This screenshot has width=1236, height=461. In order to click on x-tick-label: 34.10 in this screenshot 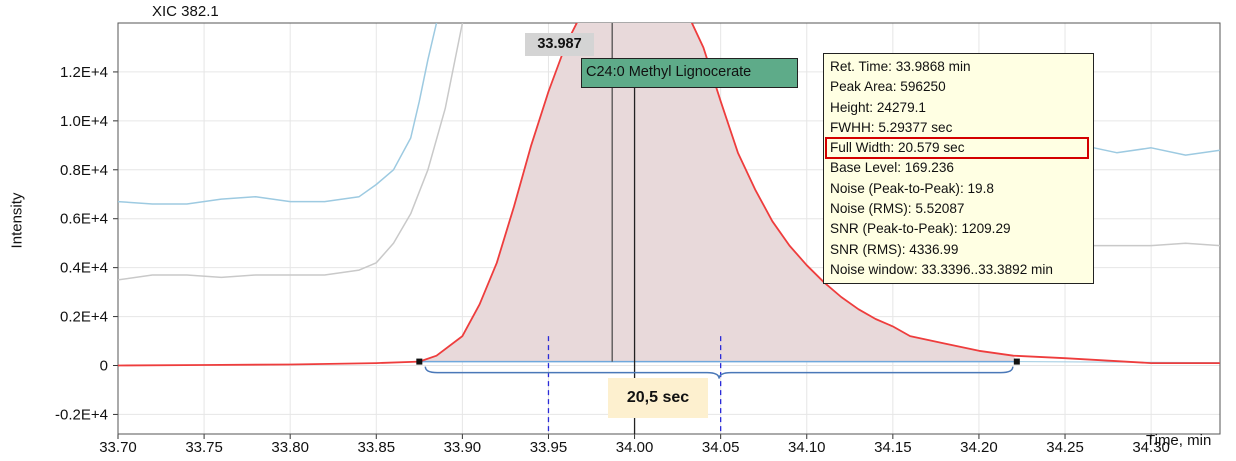, I will do `click(807, 447)`.